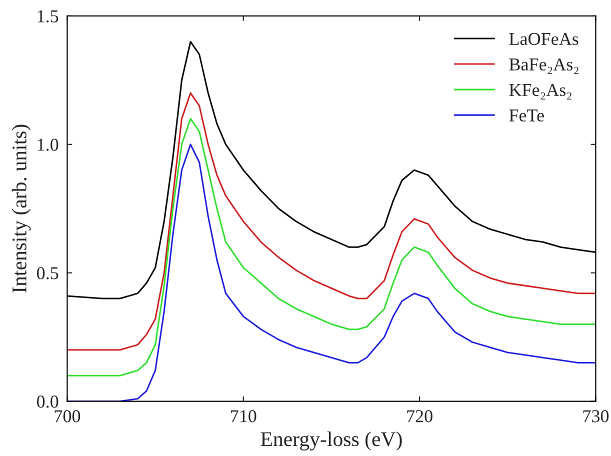 This screenshot has width=611, height=456. Describe the element at coordinates (596, 416) in the screenshot. I see `x-tick-label: 730` at that location.